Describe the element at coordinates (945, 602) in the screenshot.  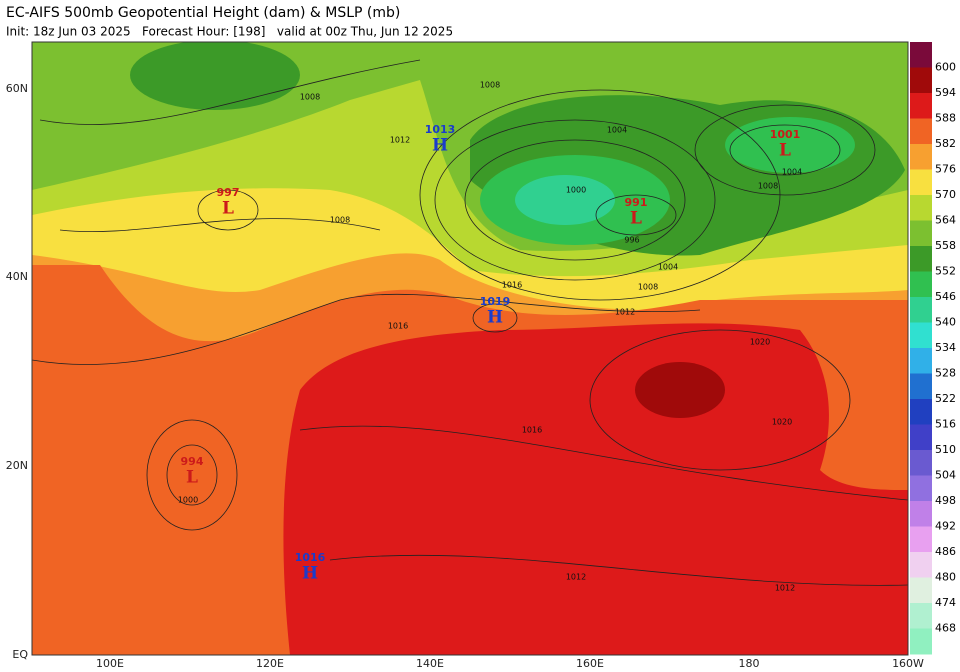
I see `colorbar-label: 474` at that location.